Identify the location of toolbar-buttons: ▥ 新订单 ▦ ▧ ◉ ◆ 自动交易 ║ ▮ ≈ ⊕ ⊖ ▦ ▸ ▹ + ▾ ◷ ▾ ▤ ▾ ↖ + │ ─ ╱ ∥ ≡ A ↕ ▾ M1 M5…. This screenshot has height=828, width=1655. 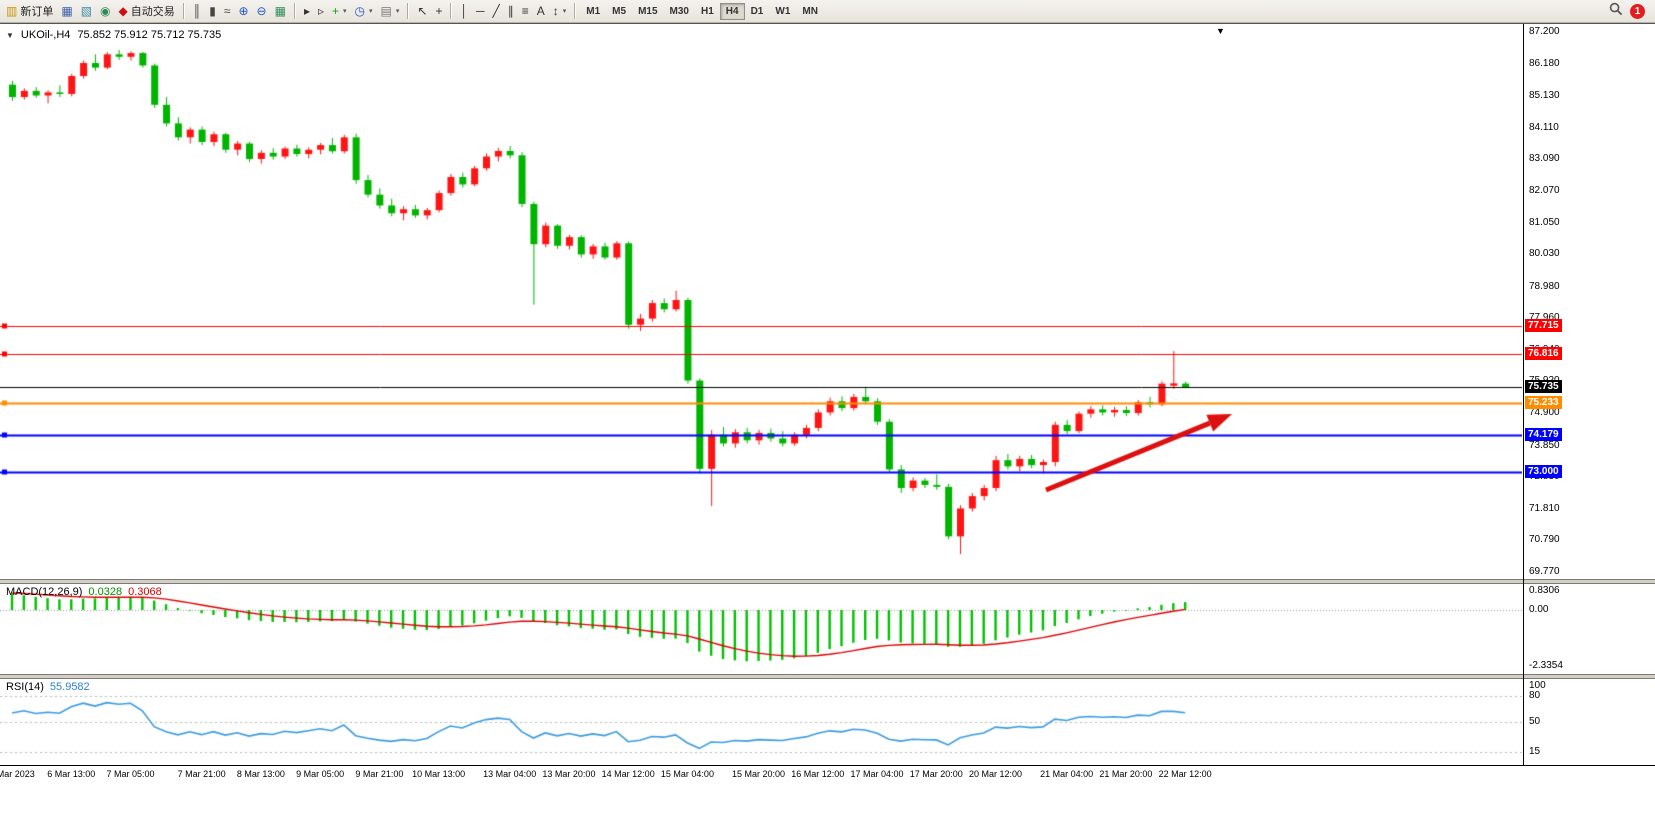
(413, 11).